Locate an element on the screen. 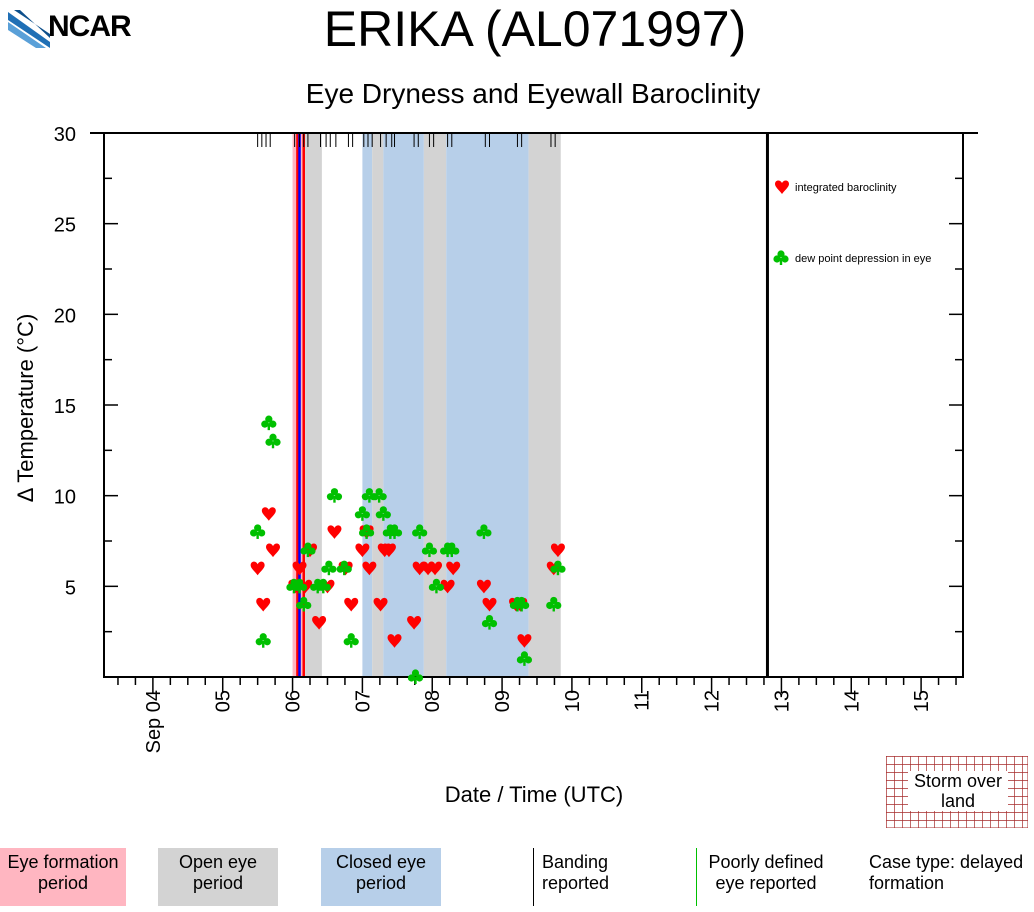 This screenshot has height=912, width=1034. y-tick-label: 15 is located at coordinates (65, 407).